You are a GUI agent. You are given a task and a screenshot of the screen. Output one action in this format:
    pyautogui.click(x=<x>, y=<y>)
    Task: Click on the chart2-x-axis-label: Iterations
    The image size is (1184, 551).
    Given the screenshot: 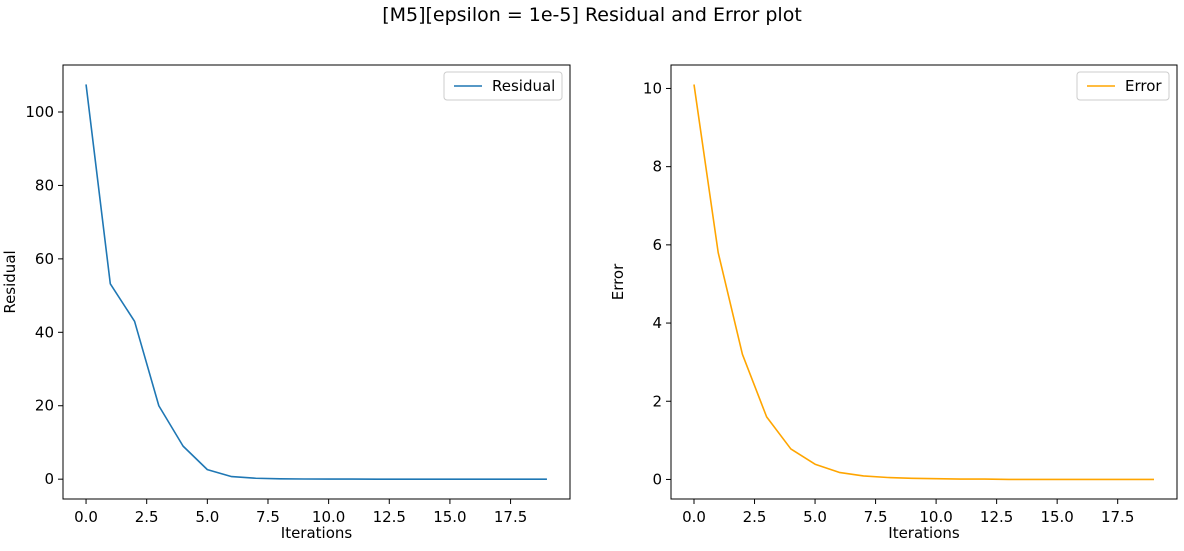 What is the action you would take?
    pyautogui.click(x=924, y=533)
    